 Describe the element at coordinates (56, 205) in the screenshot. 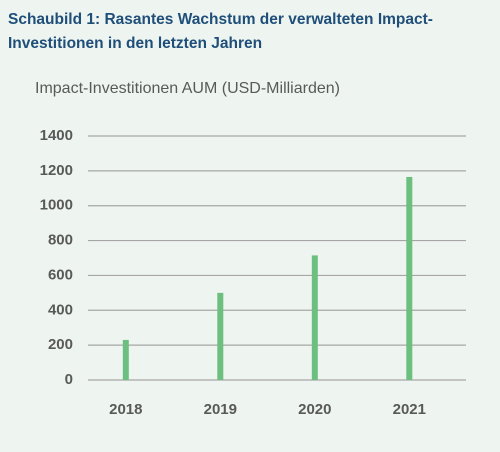

I see `y-tick-label: 1000` at that location.